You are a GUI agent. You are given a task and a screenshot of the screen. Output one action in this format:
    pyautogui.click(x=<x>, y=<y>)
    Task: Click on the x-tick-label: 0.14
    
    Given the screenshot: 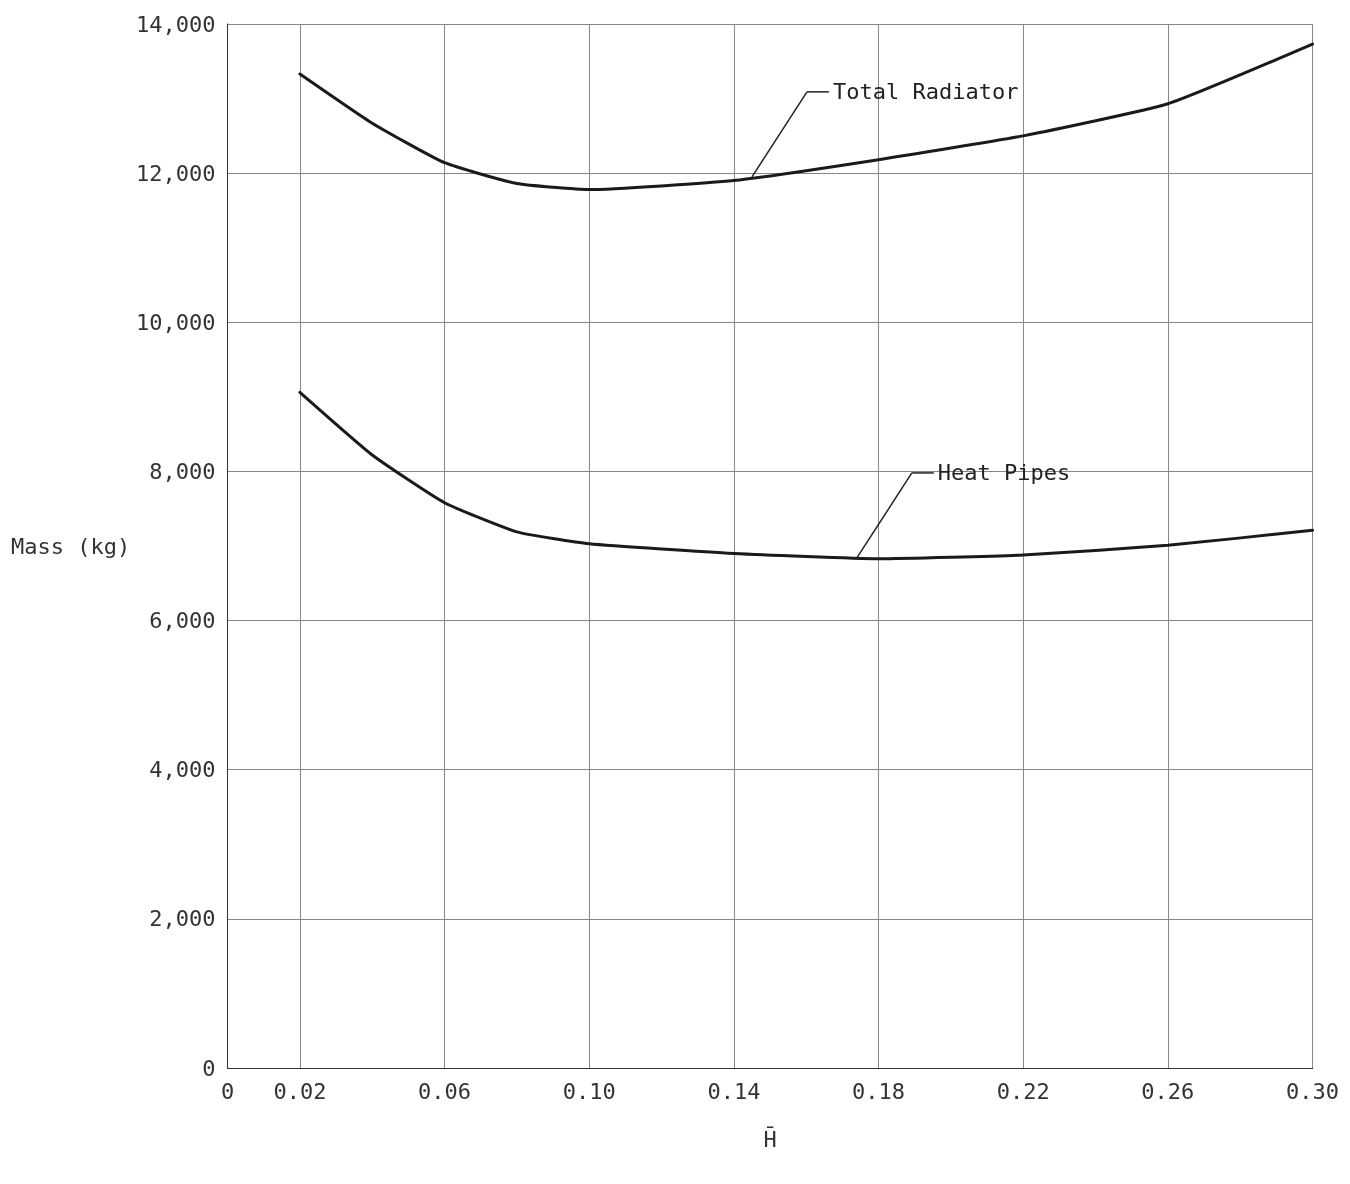 What is the action you would take?
    pyautogui.click(x=734, y=1091)
    